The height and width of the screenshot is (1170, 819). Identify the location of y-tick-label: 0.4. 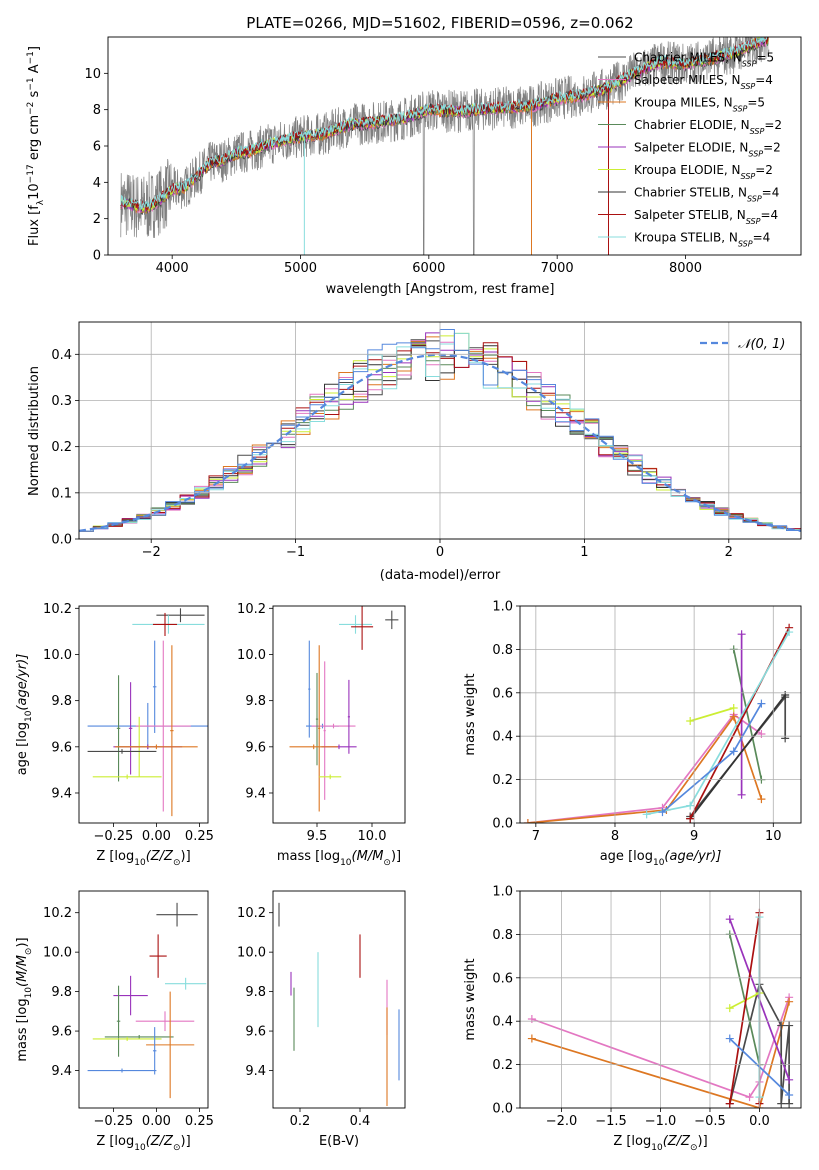
(61, 355).